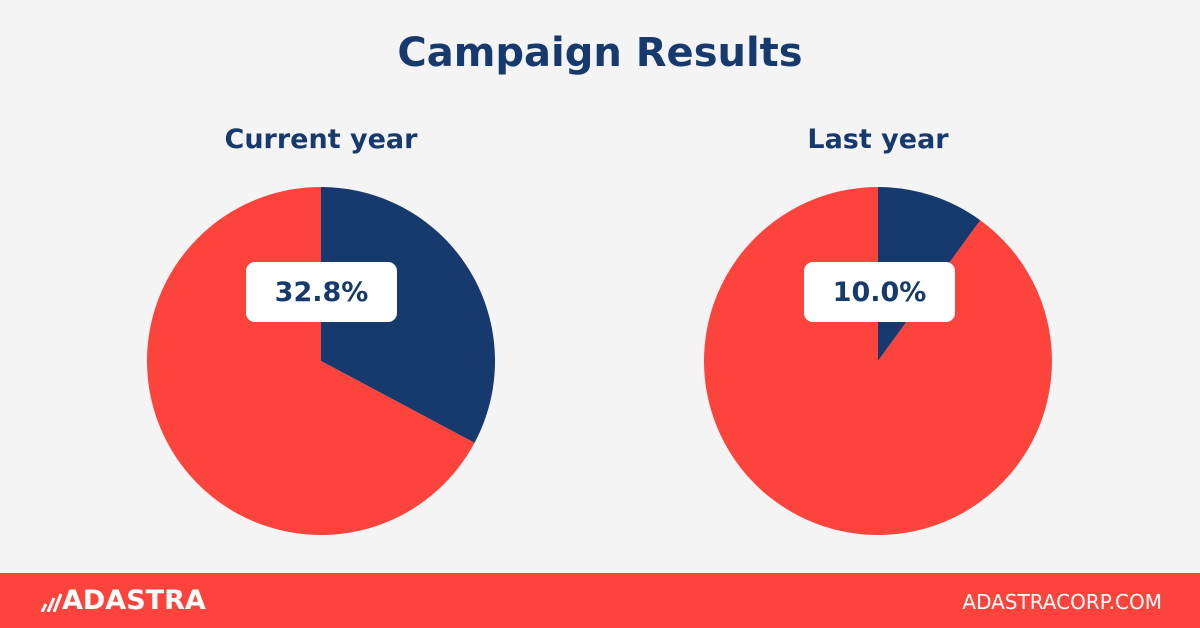  What do you see at coordinates (321, 292) in the screenshot?
I see `data-label-current: 32.8%` at bounding box center [321, 292].